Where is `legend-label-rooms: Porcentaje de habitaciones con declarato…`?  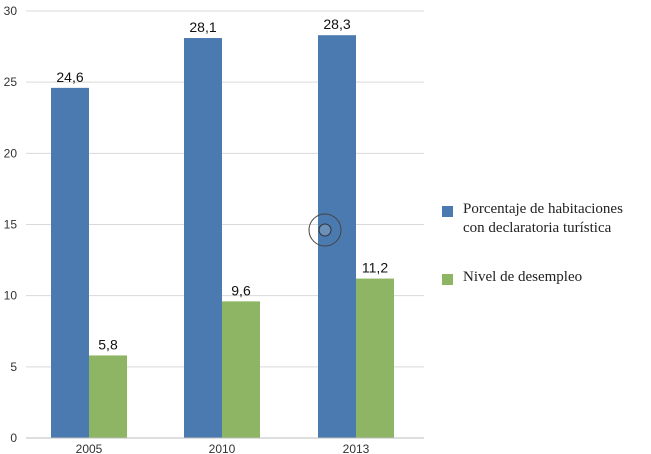 legend-label-rooms: Porcentaje de habitaciones con declarato… is located at coordinates (543, 218).